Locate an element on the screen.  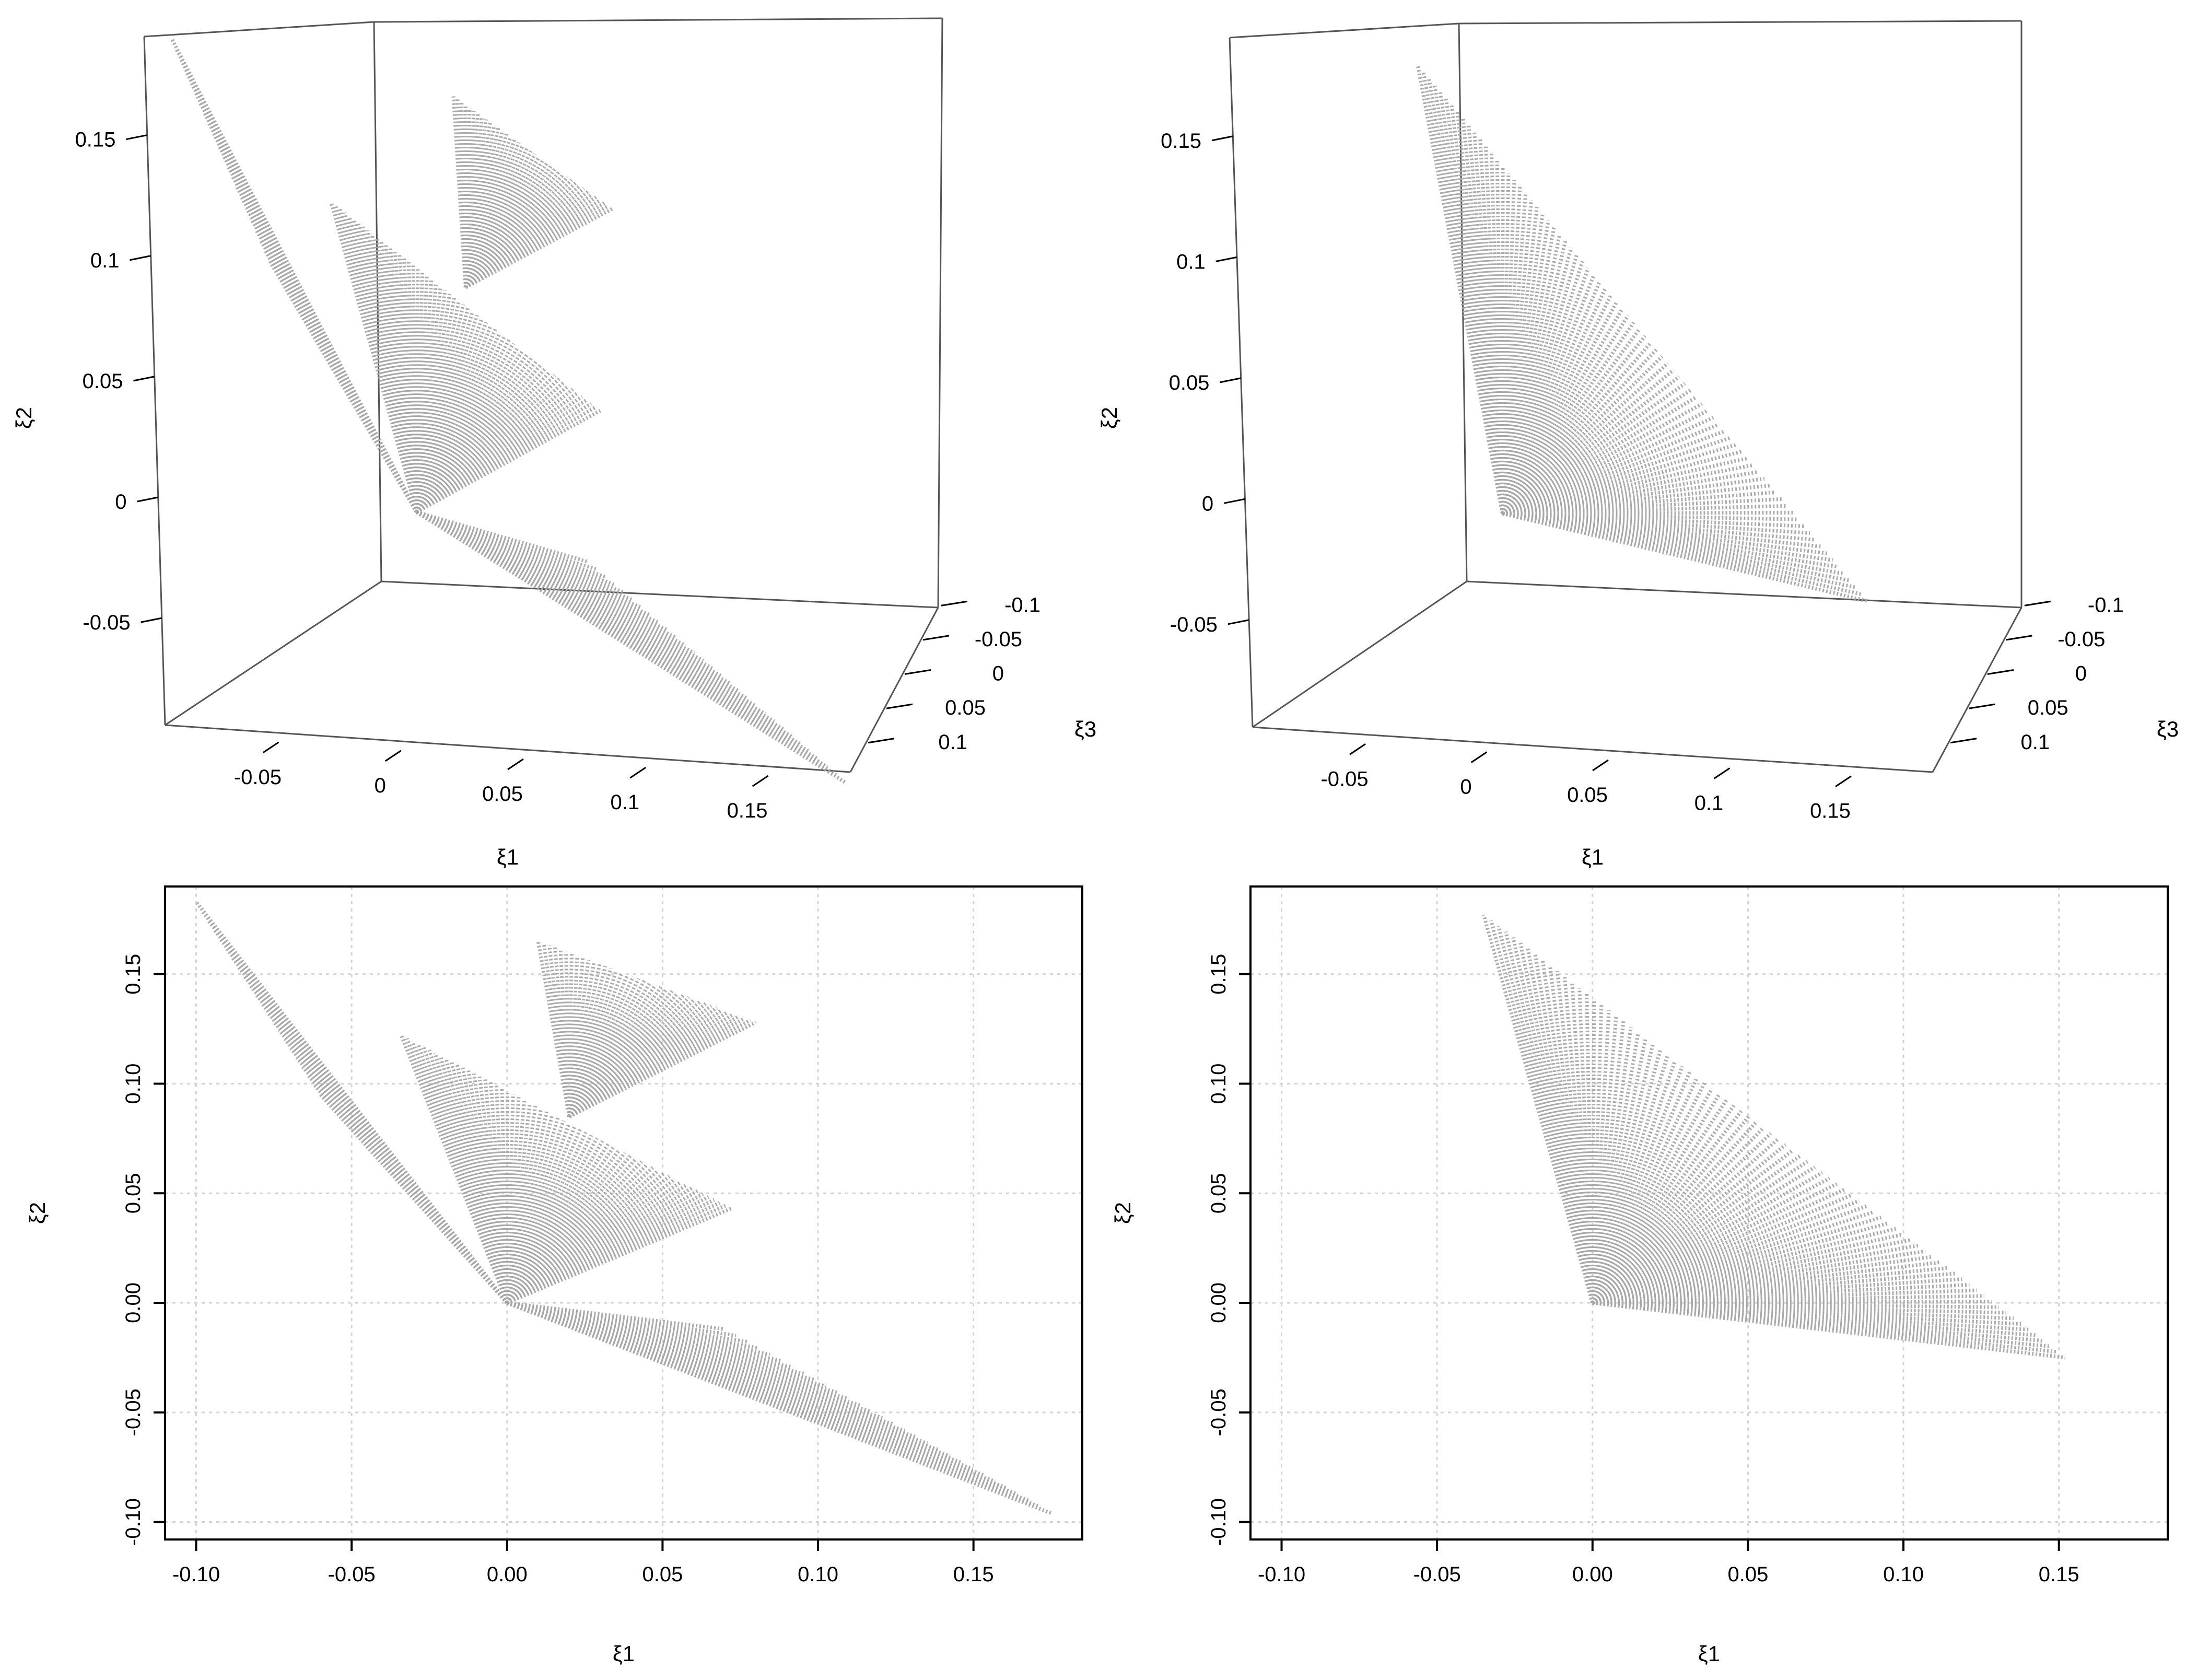
z-tick-label: -0.05 is located at coordinates (998, 639).